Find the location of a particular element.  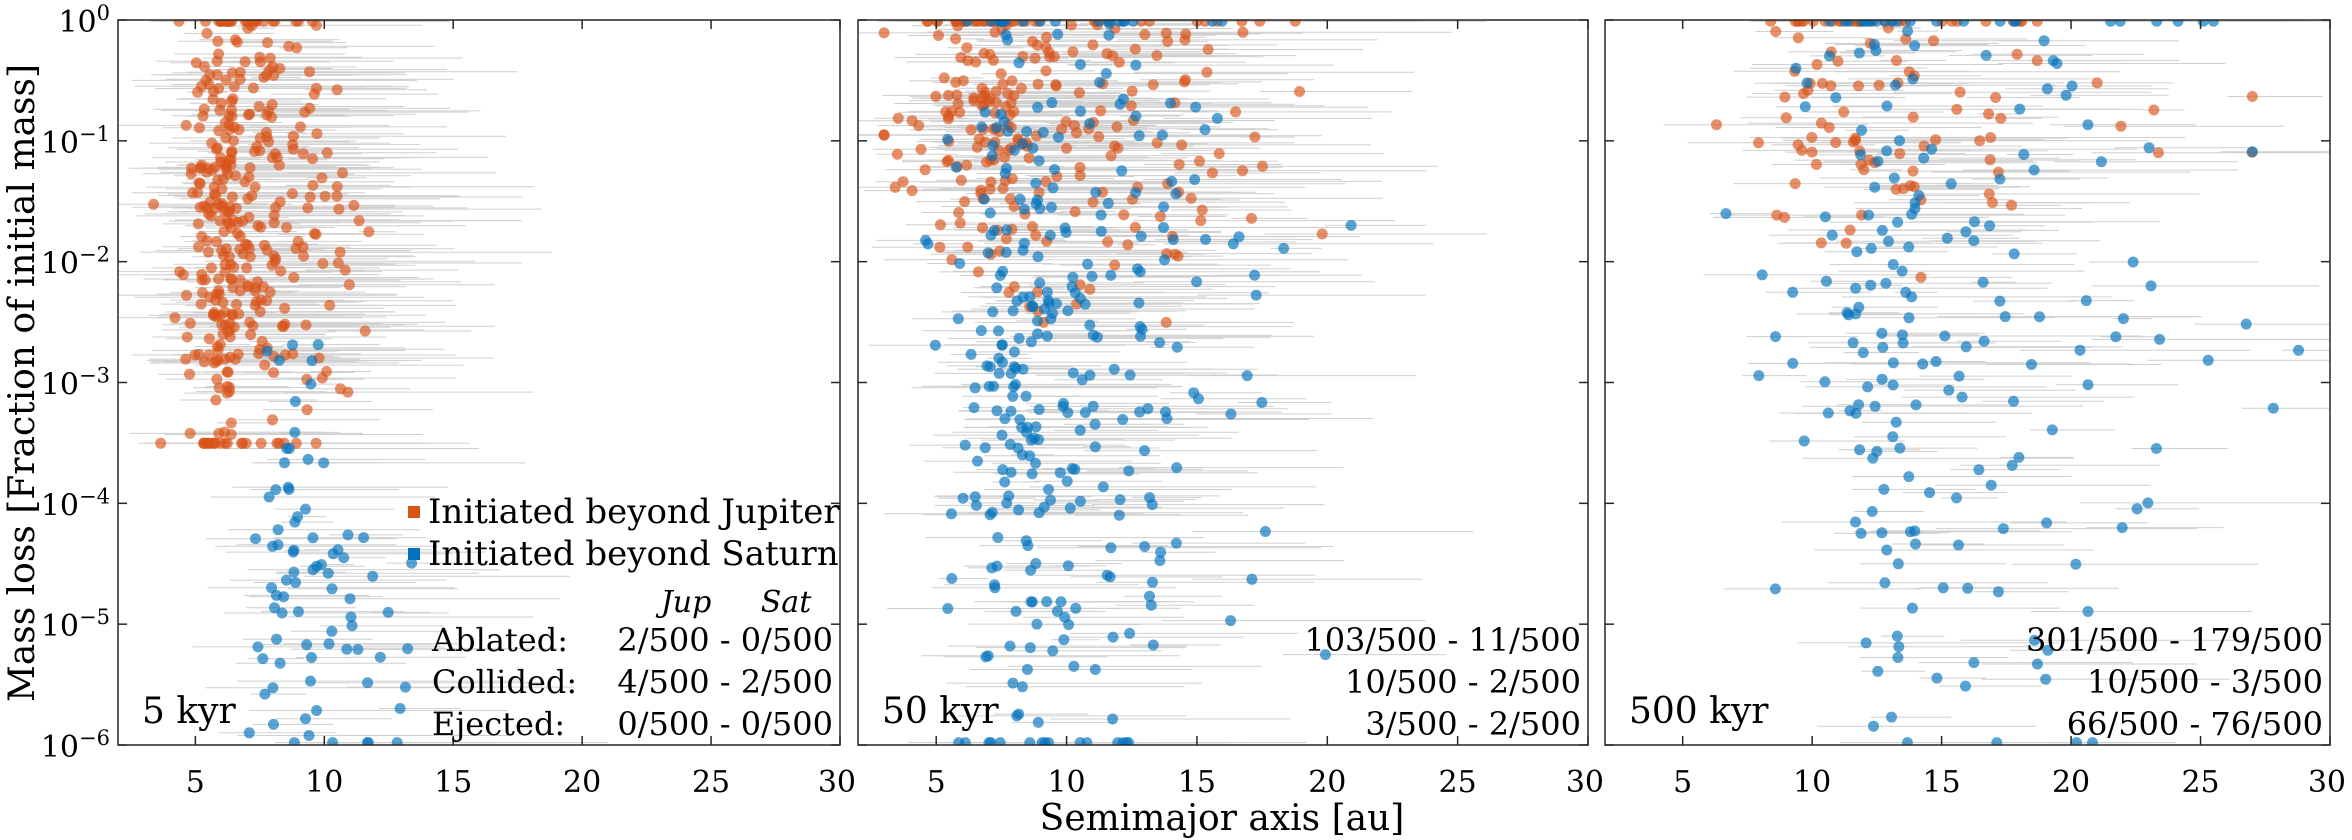

panel-label: 500 kyr is located at coordinates (1699, 711).